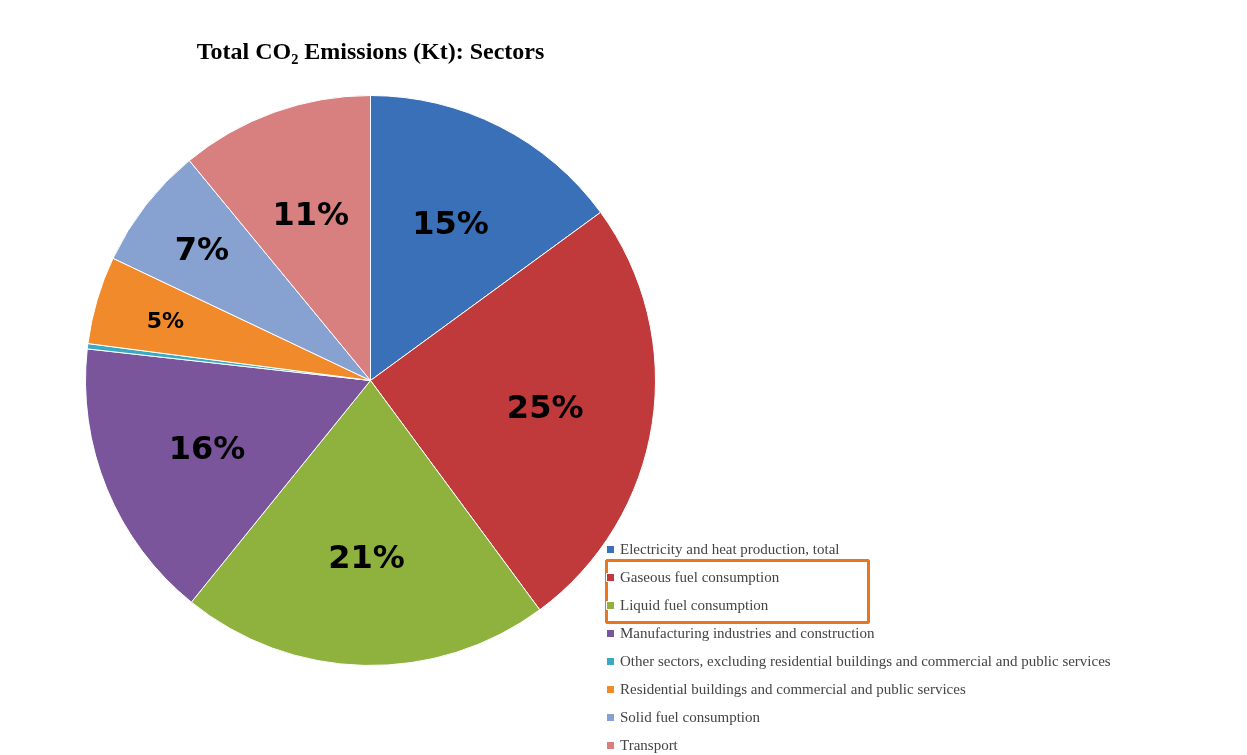 The height and width of the screenshot is (755, 1247). Describe the element at coordinates (865, 661) in the screenshot. I see `legend-label: Other sectors, excluding residential buildings and commercial and public services` at that location.